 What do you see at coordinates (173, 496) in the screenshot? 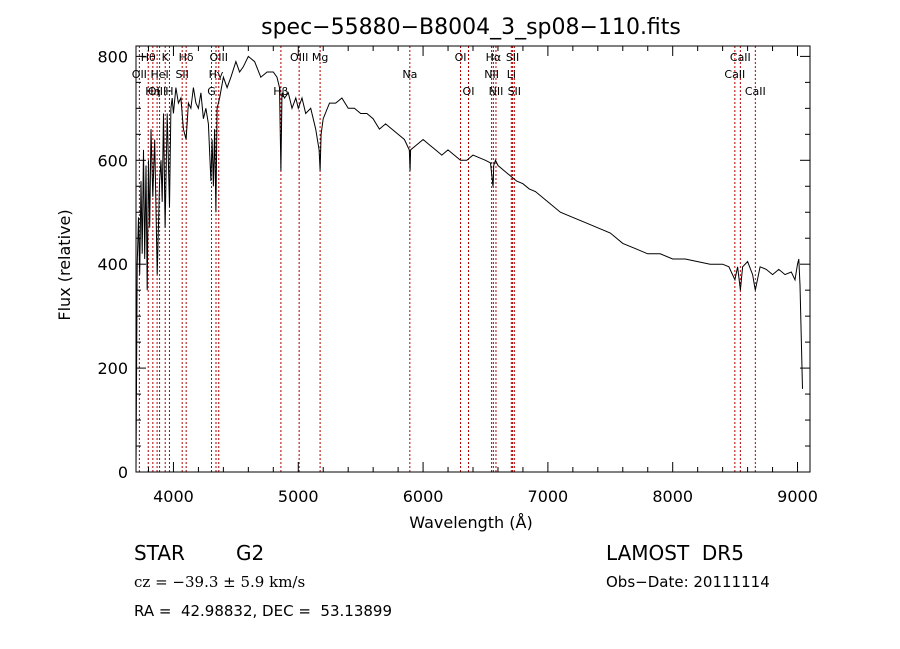
I see `x-tick-label: 4000` at bounding box center [173, 496].